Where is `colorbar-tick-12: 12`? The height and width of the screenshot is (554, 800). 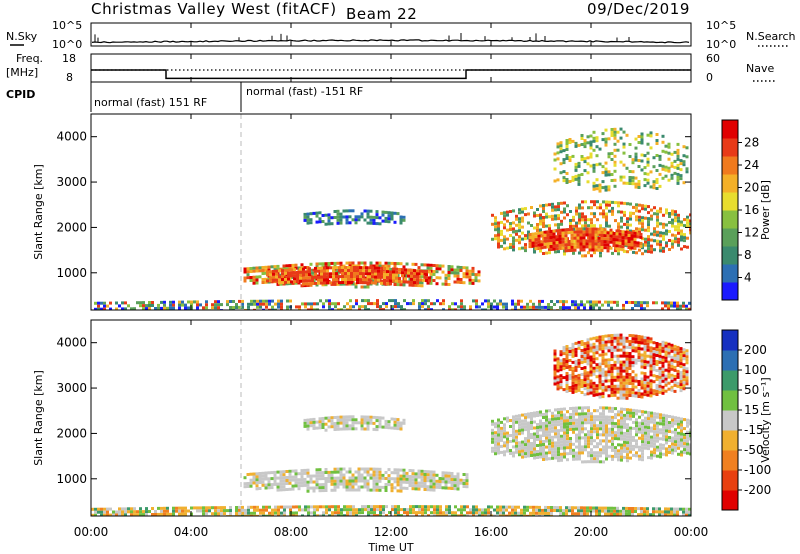
colorbar-tick-12: 12 is located at coordinates (751, 233).